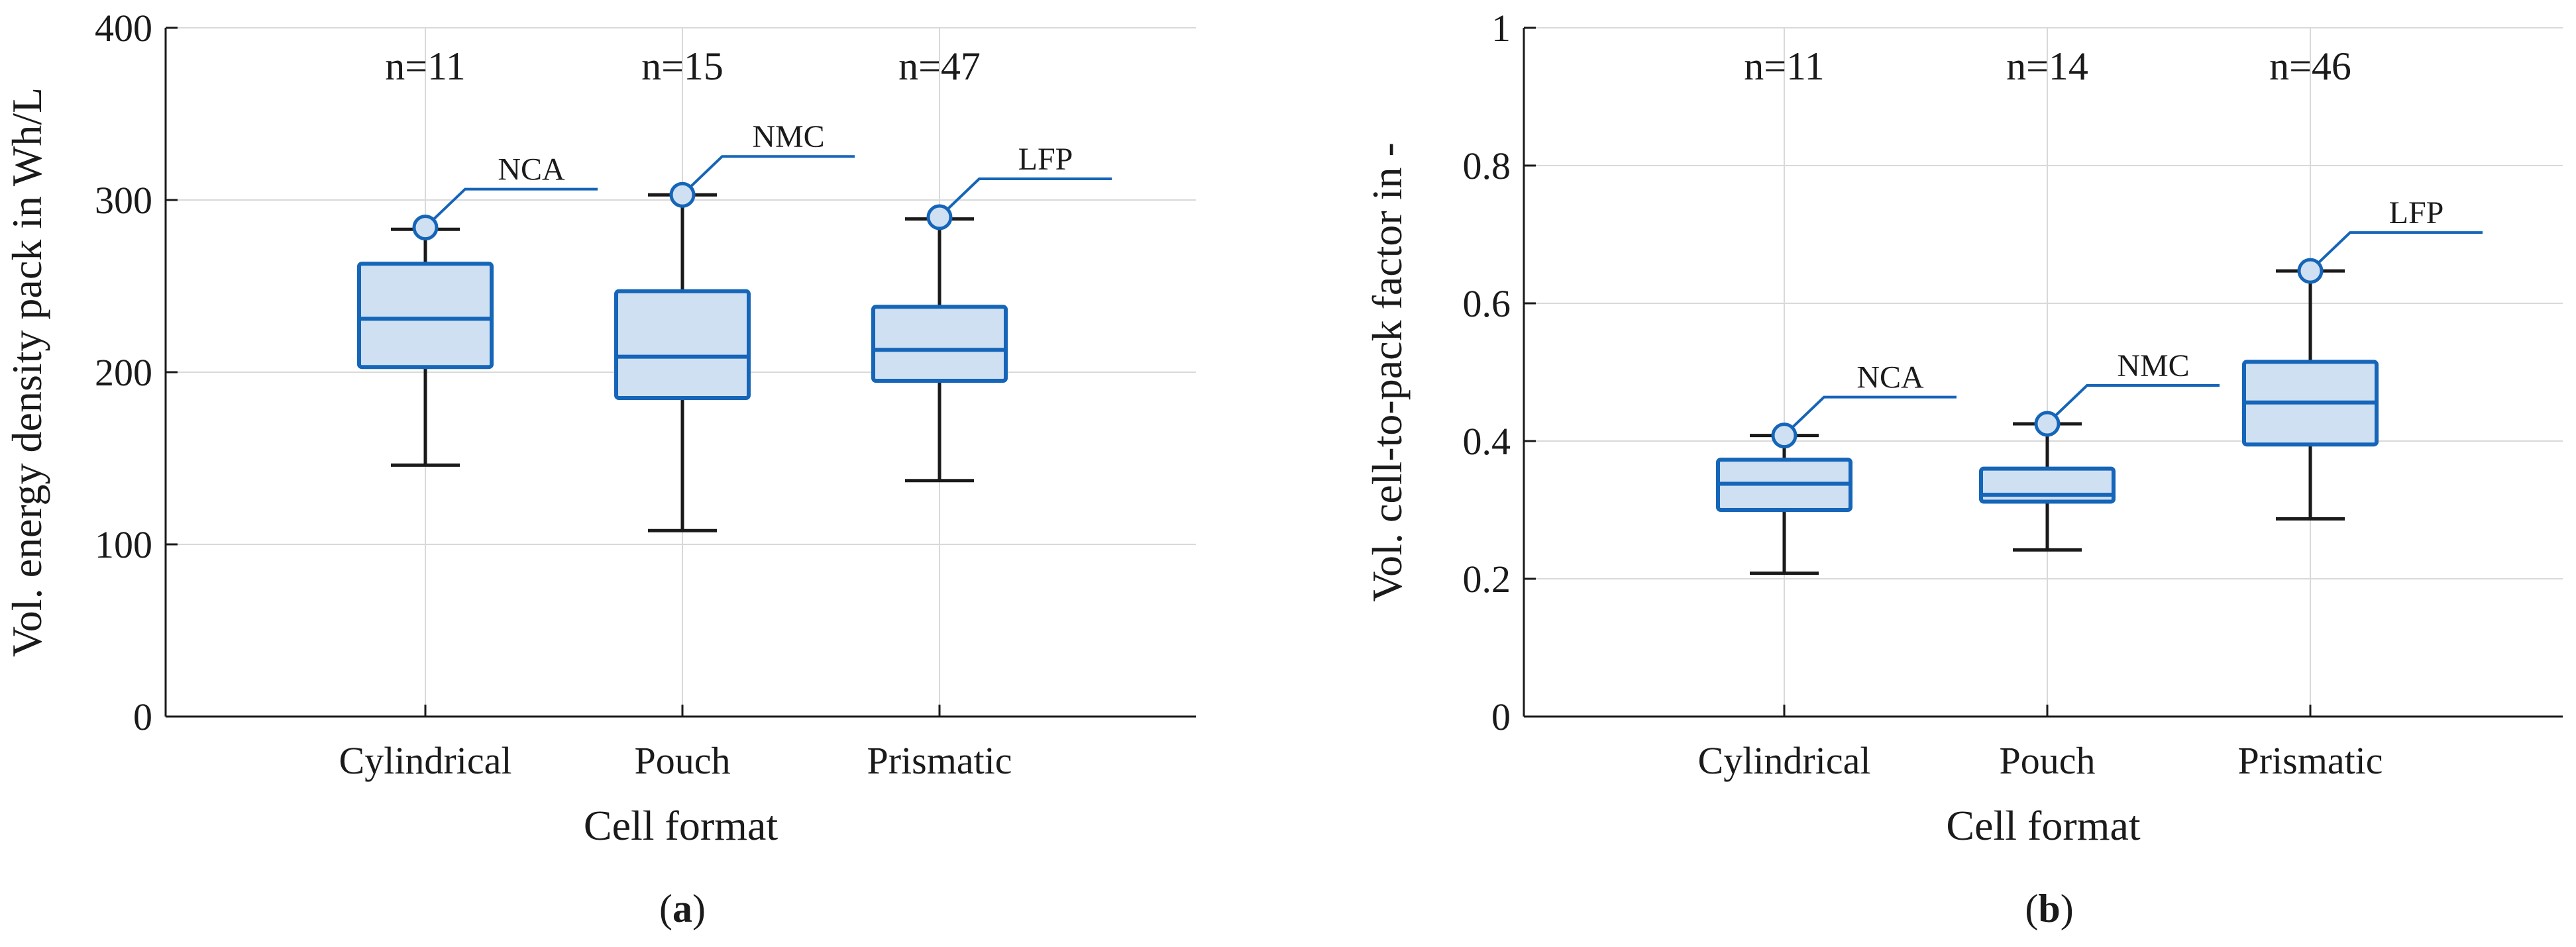 The image size is (2576, 947). What do you see at coordinates (123, 200) in the screenshot?
I see `y-tick-label: 300` at bounding box center [123, 200].